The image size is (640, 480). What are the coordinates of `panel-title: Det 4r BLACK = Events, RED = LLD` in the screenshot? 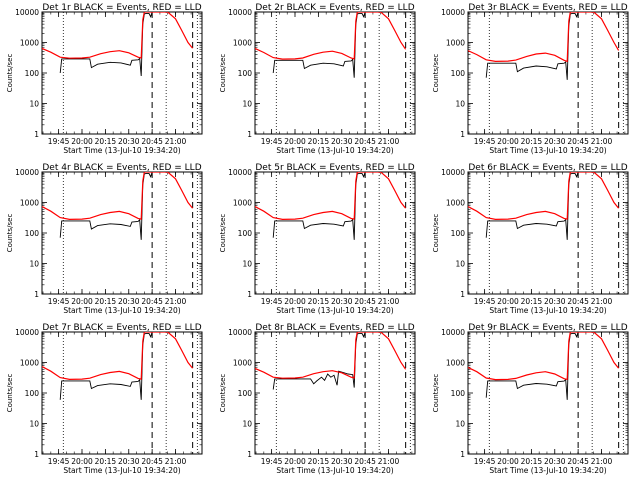 It's located at (121, 168).